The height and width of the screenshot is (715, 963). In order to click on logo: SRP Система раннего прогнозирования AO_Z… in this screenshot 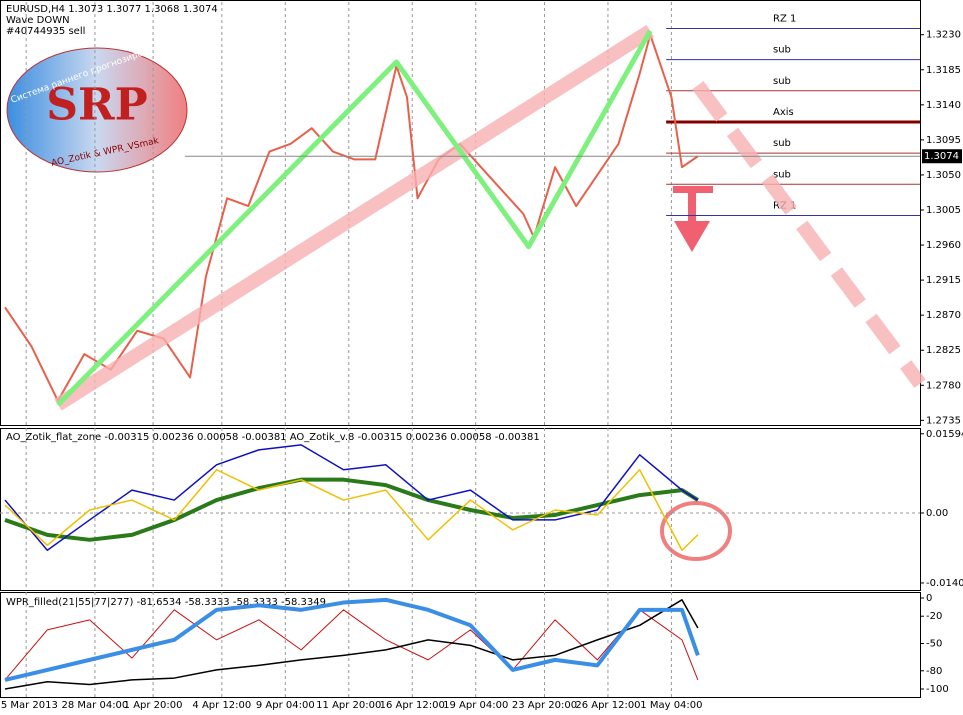, I will do `click(97, 106)`.